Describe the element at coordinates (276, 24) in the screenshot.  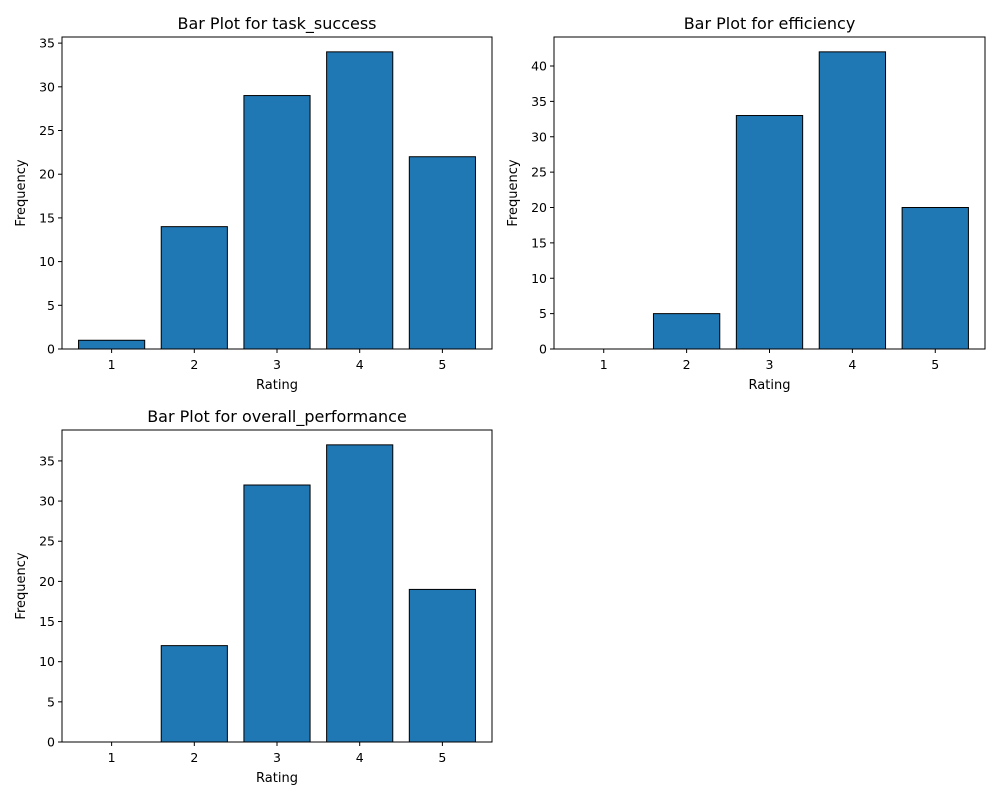
I see `chart-title: Bar Plot for task_success` at that location.